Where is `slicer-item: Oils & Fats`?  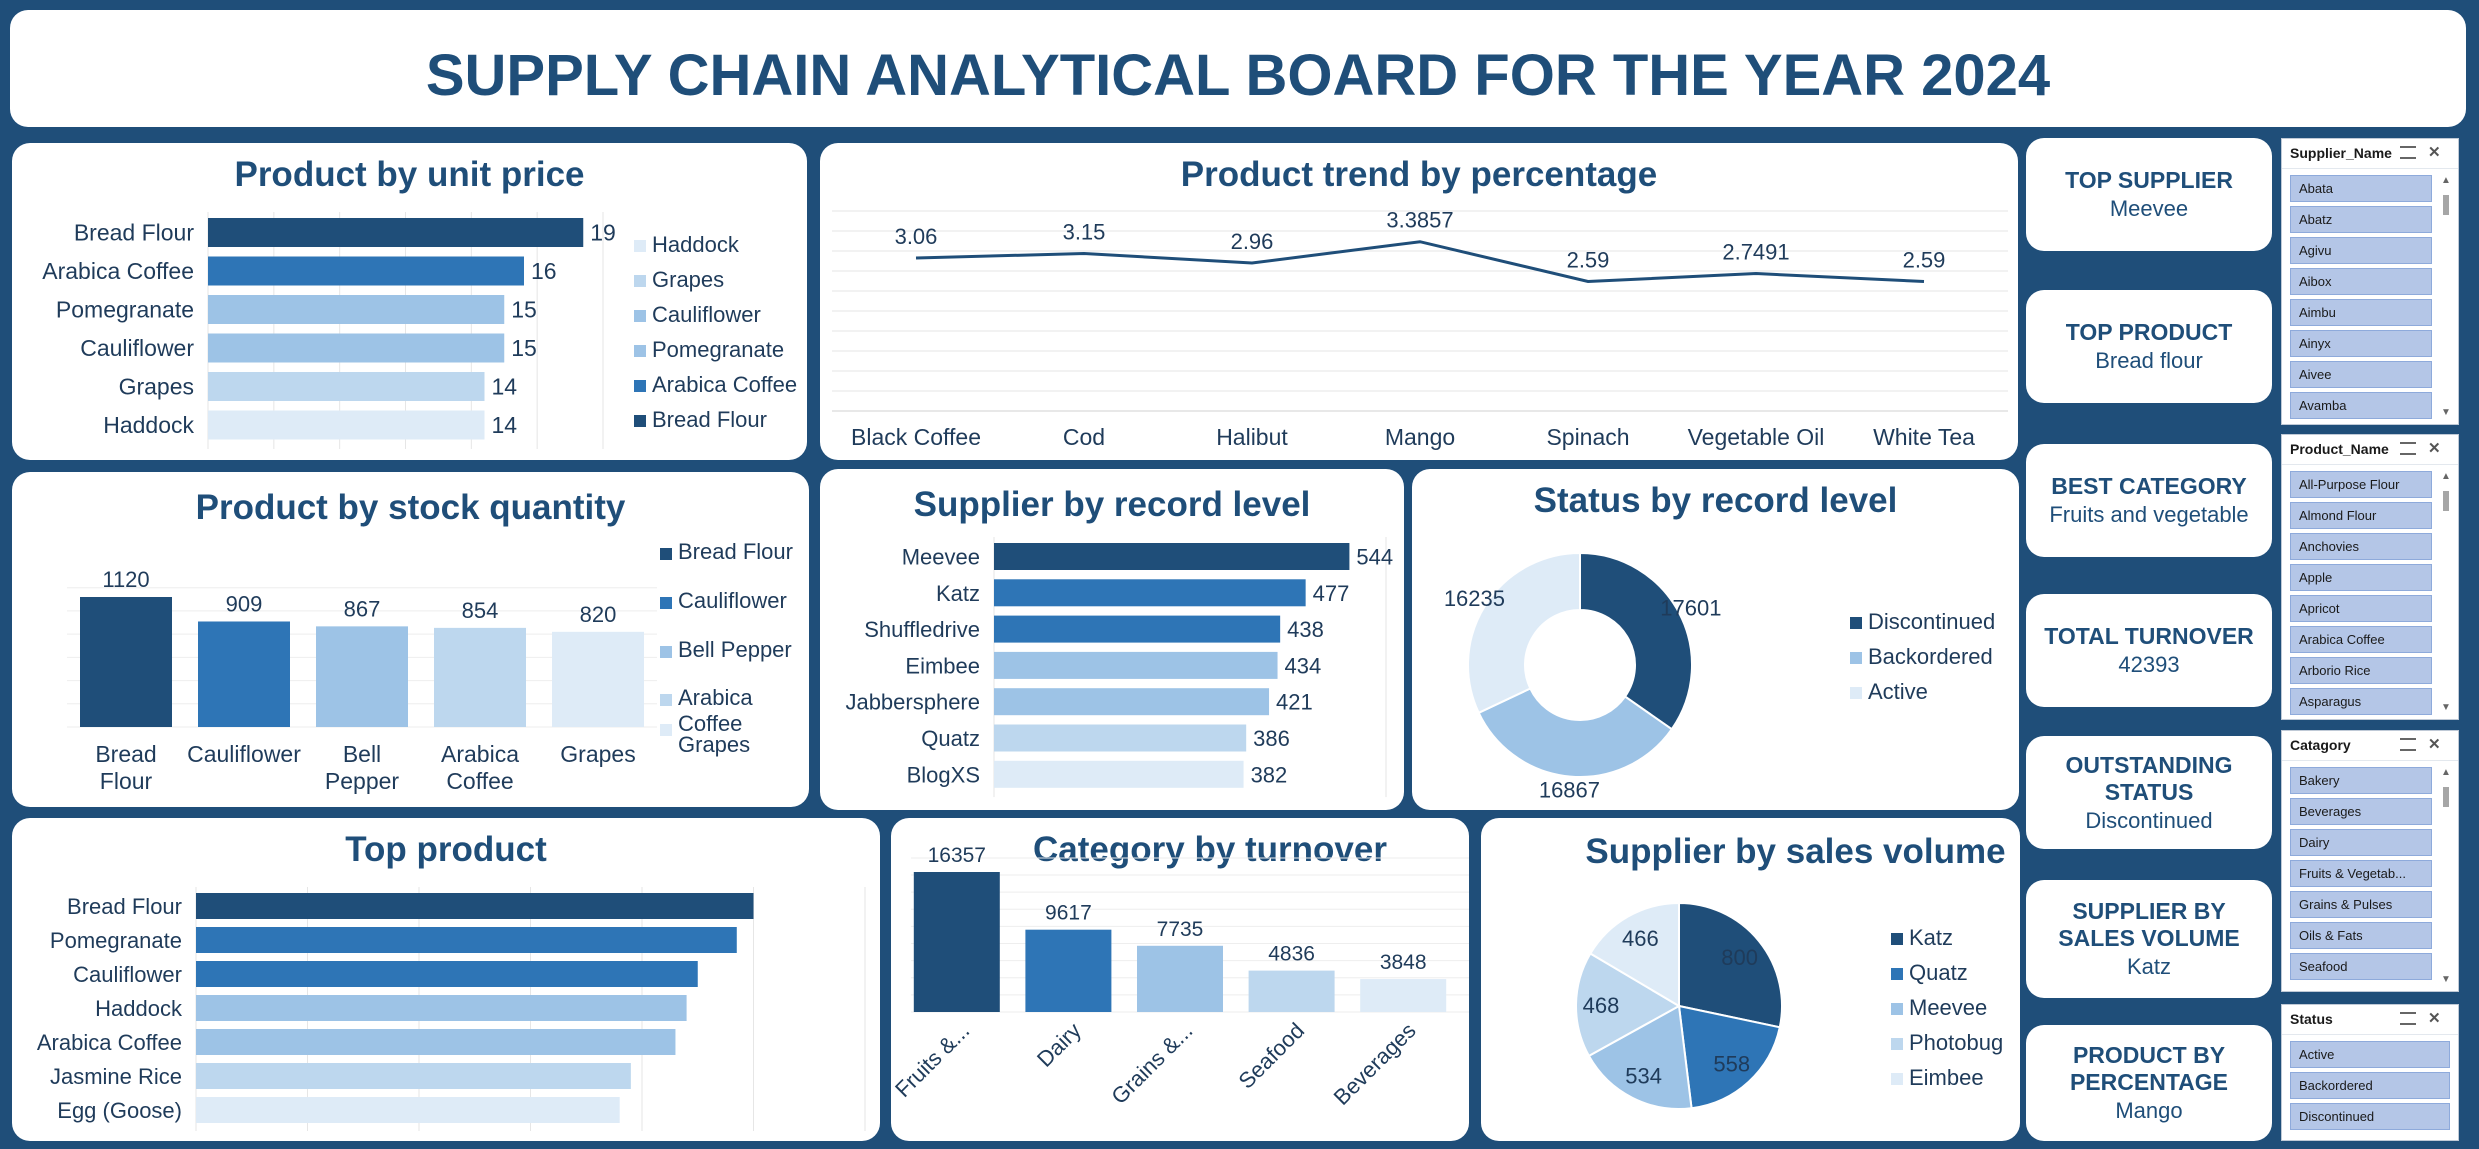 slicer-item: Oils & Fats is located at coordinates (2361, 935).